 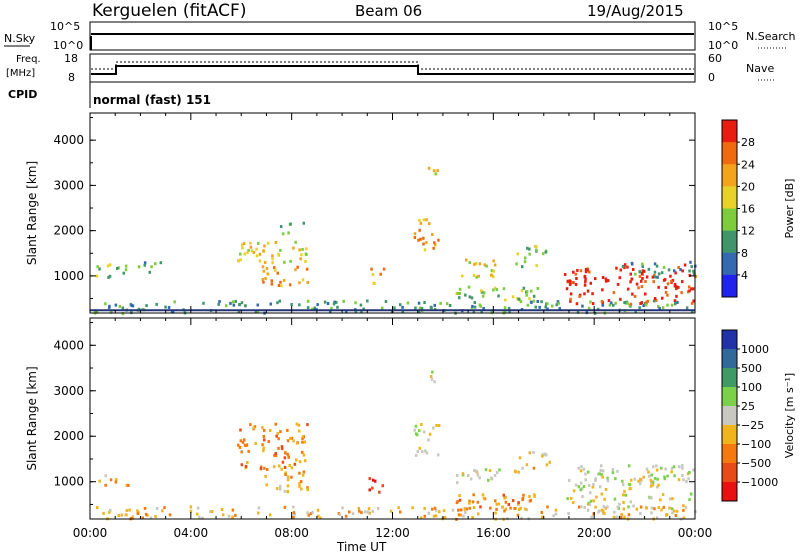 I want to click on colorbar-segment, so click(x=729, y=397).